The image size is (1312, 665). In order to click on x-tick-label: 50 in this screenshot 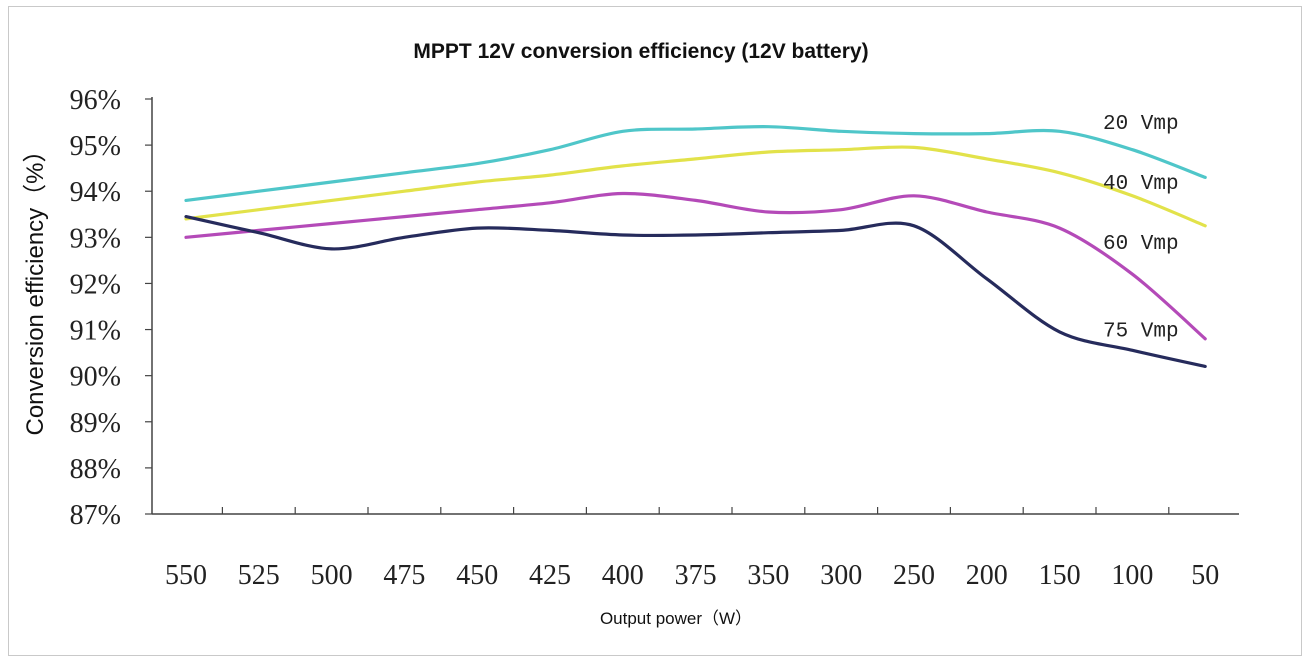, I will do `click(1205, 575)`.